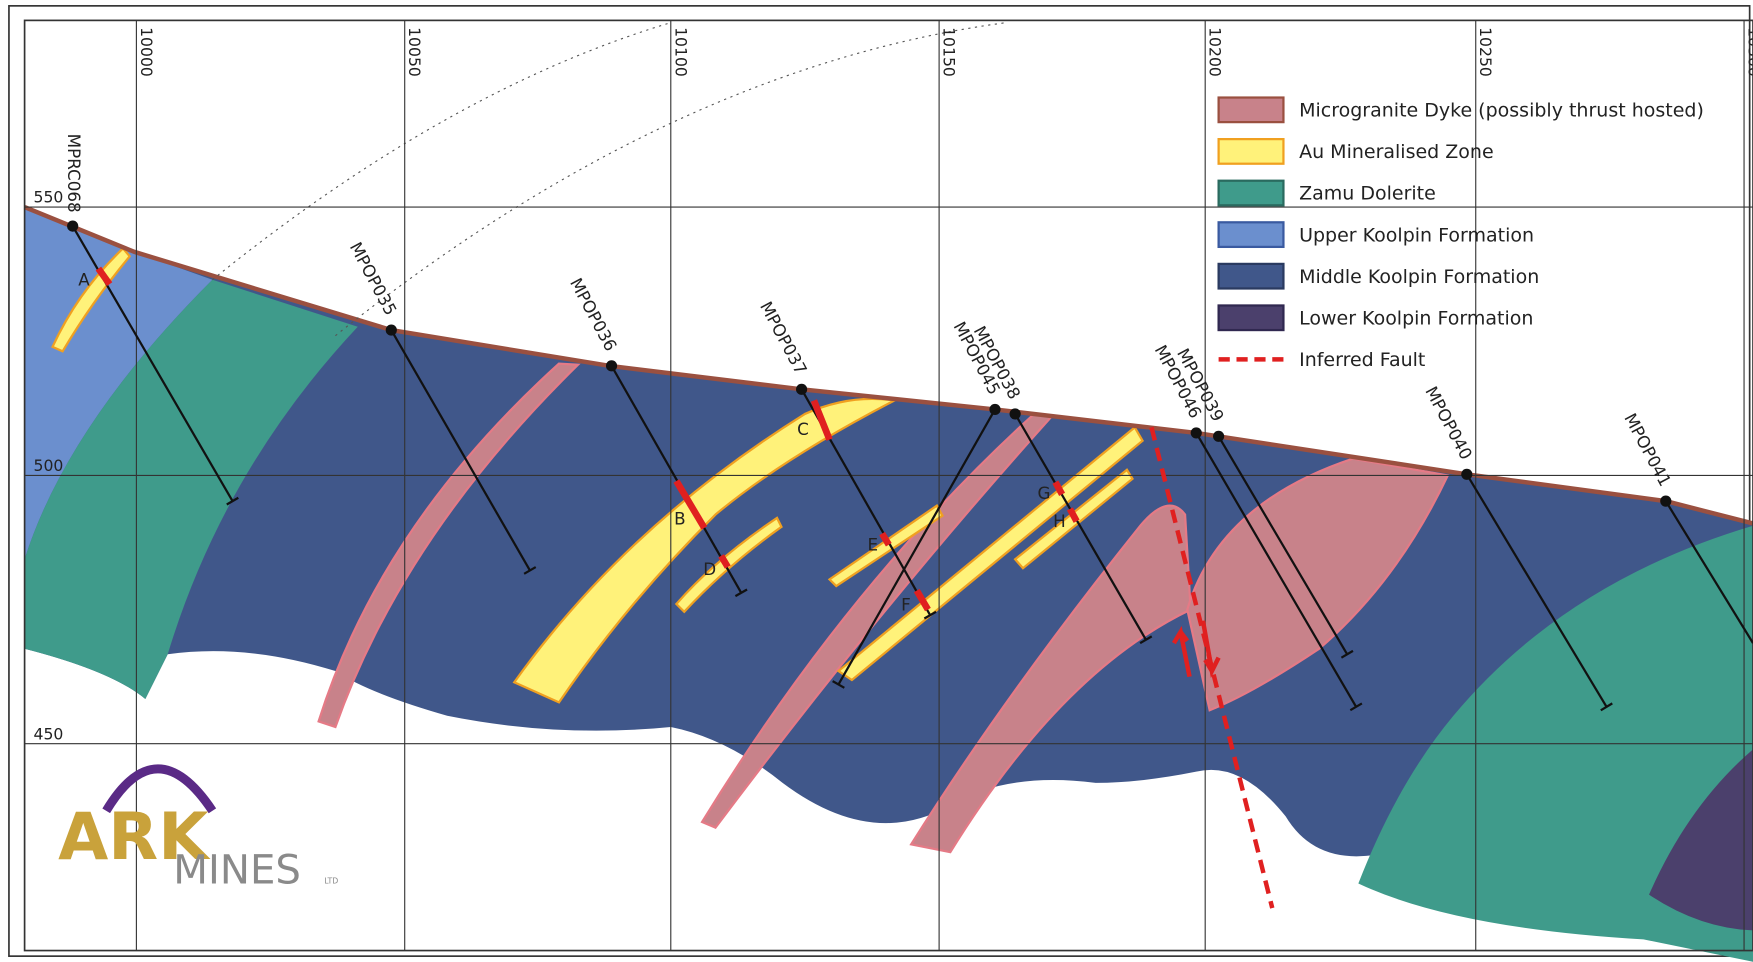 The width and height of the screenshot is (1753, 962). What do you see at coordinates (441, 151) in the screenshot?
I see `projection-arc` at bounding box center [441, 151].